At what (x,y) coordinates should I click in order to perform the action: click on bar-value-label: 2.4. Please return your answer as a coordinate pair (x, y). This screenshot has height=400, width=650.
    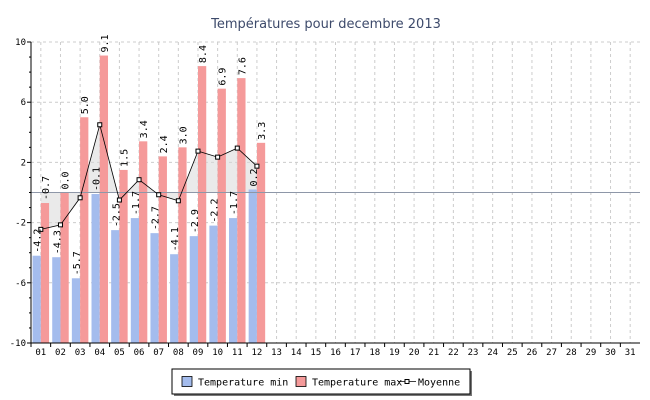
    Looking at the image, I should click on (164, 144).